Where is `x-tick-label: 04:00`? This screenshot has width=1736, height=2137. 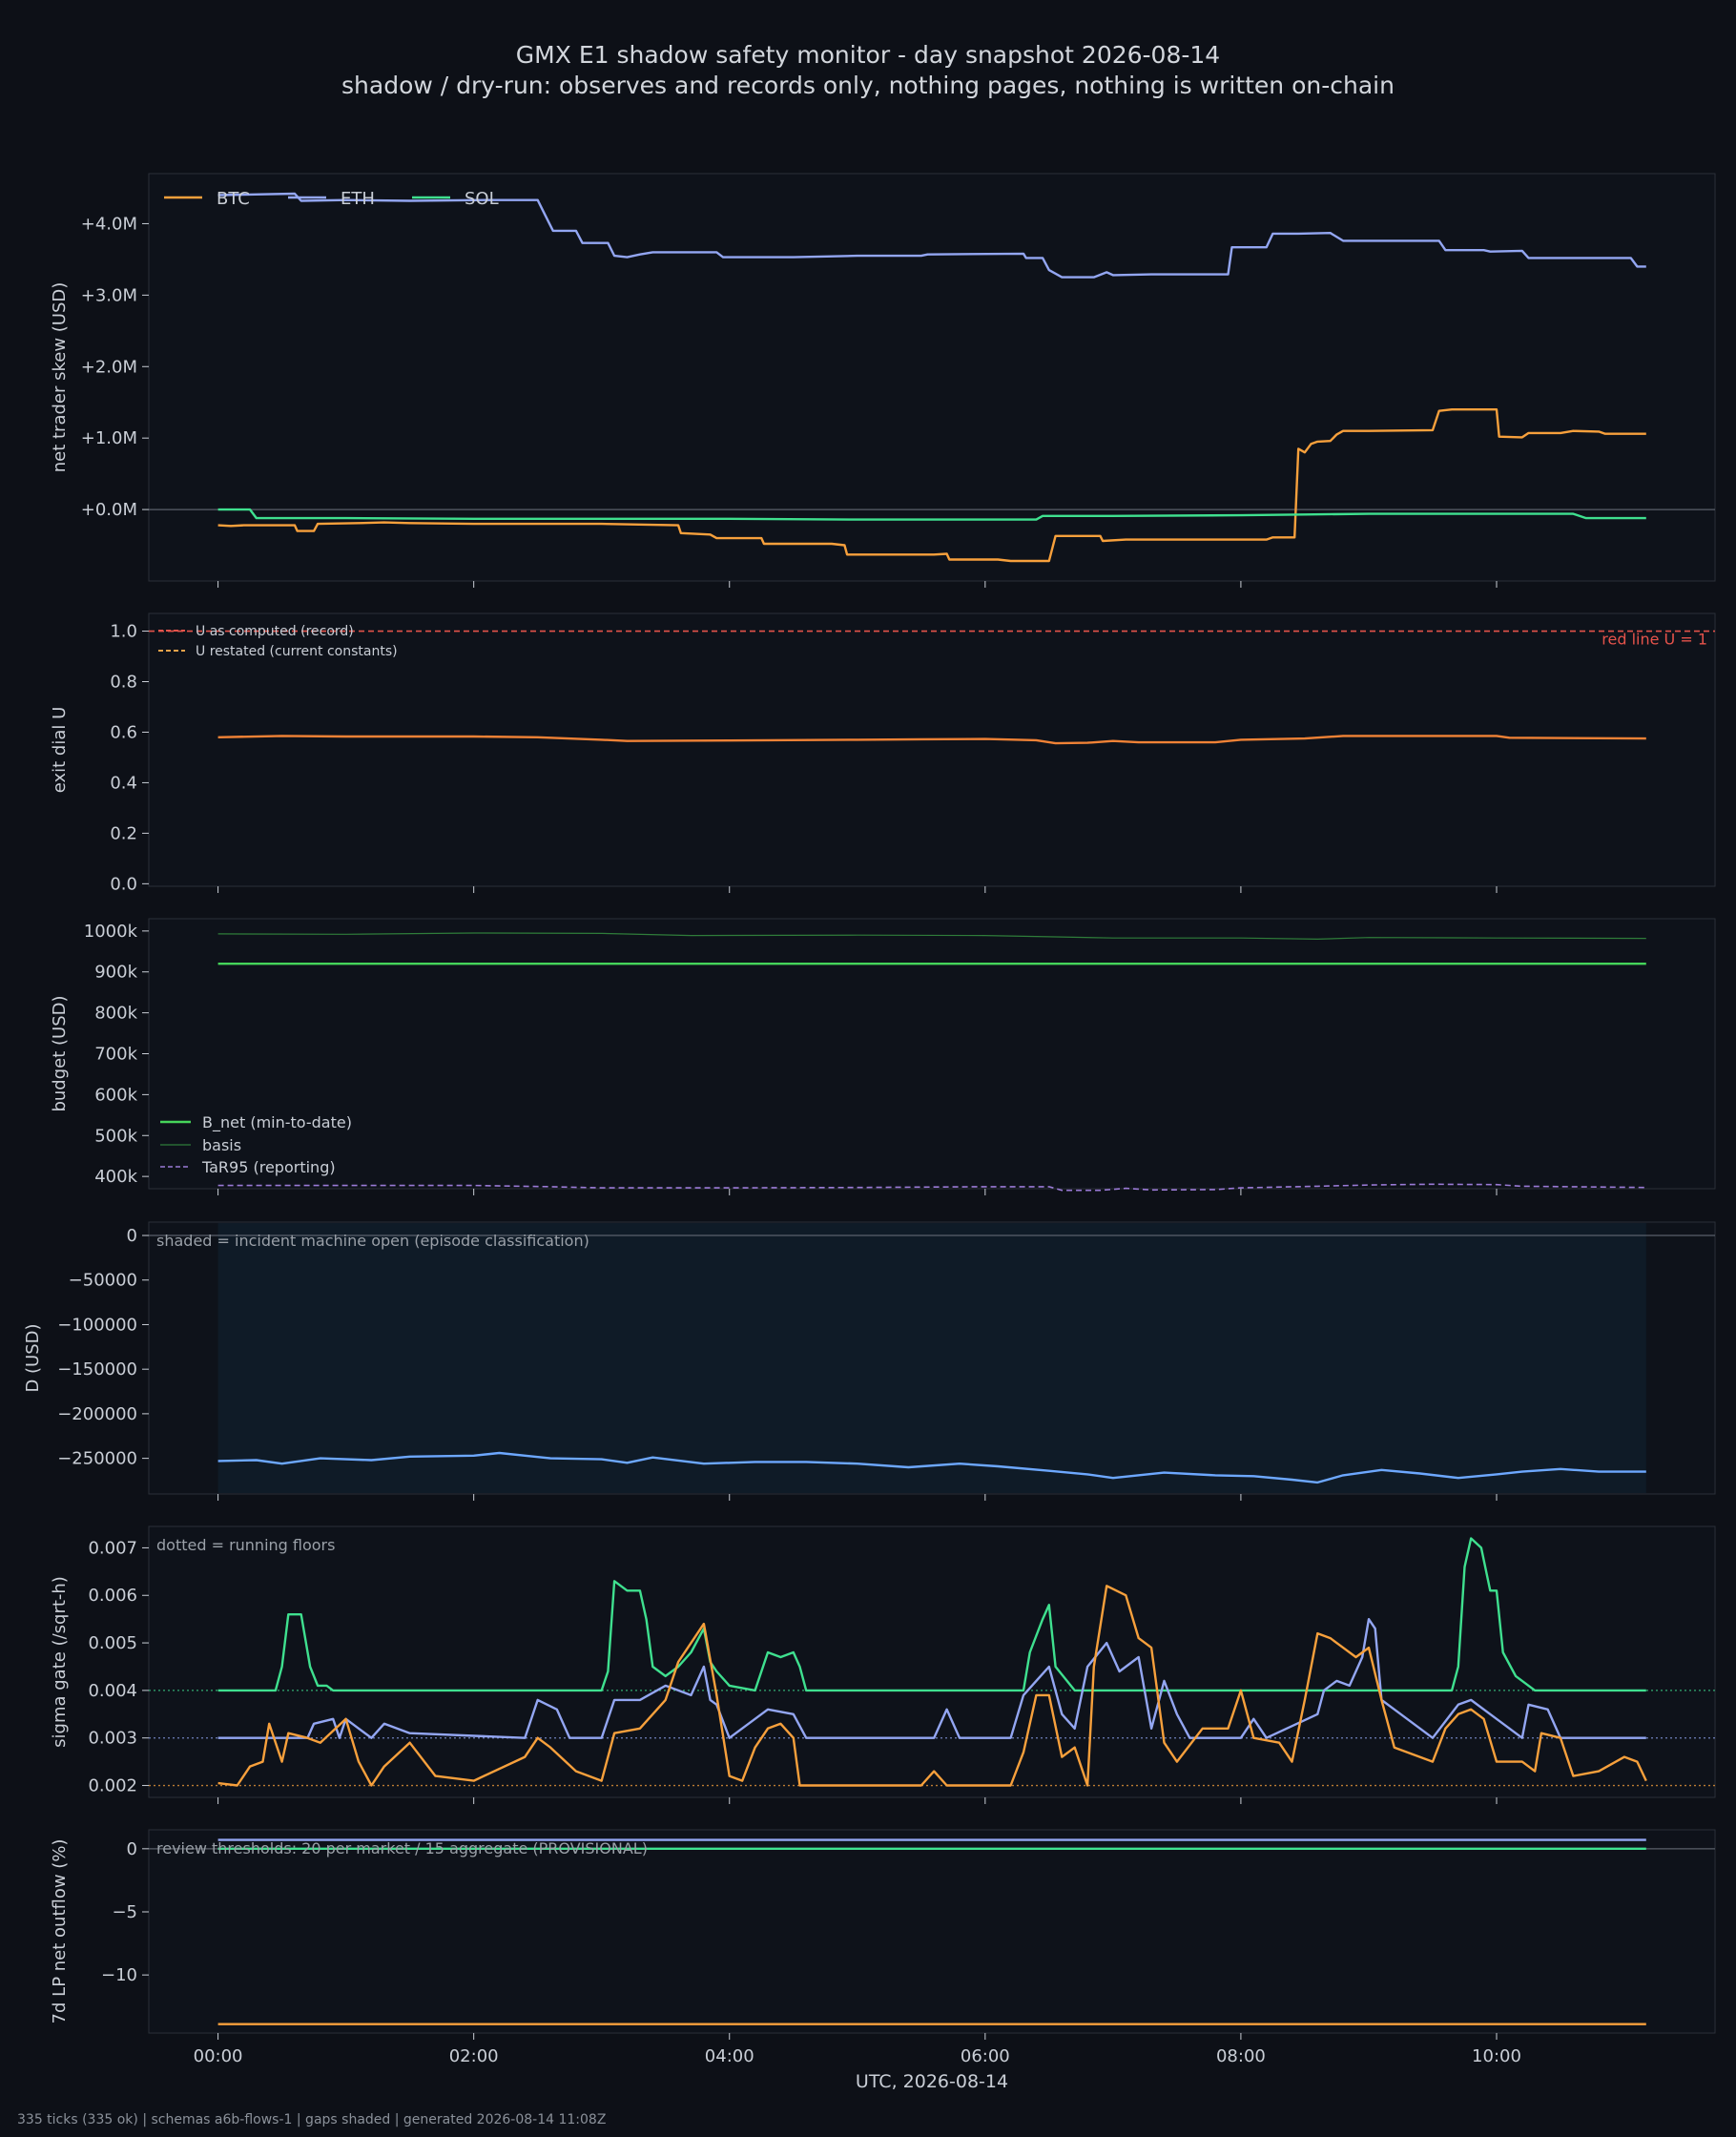
x-tick-label: 04:00 is located at coordinates (729, 2056).